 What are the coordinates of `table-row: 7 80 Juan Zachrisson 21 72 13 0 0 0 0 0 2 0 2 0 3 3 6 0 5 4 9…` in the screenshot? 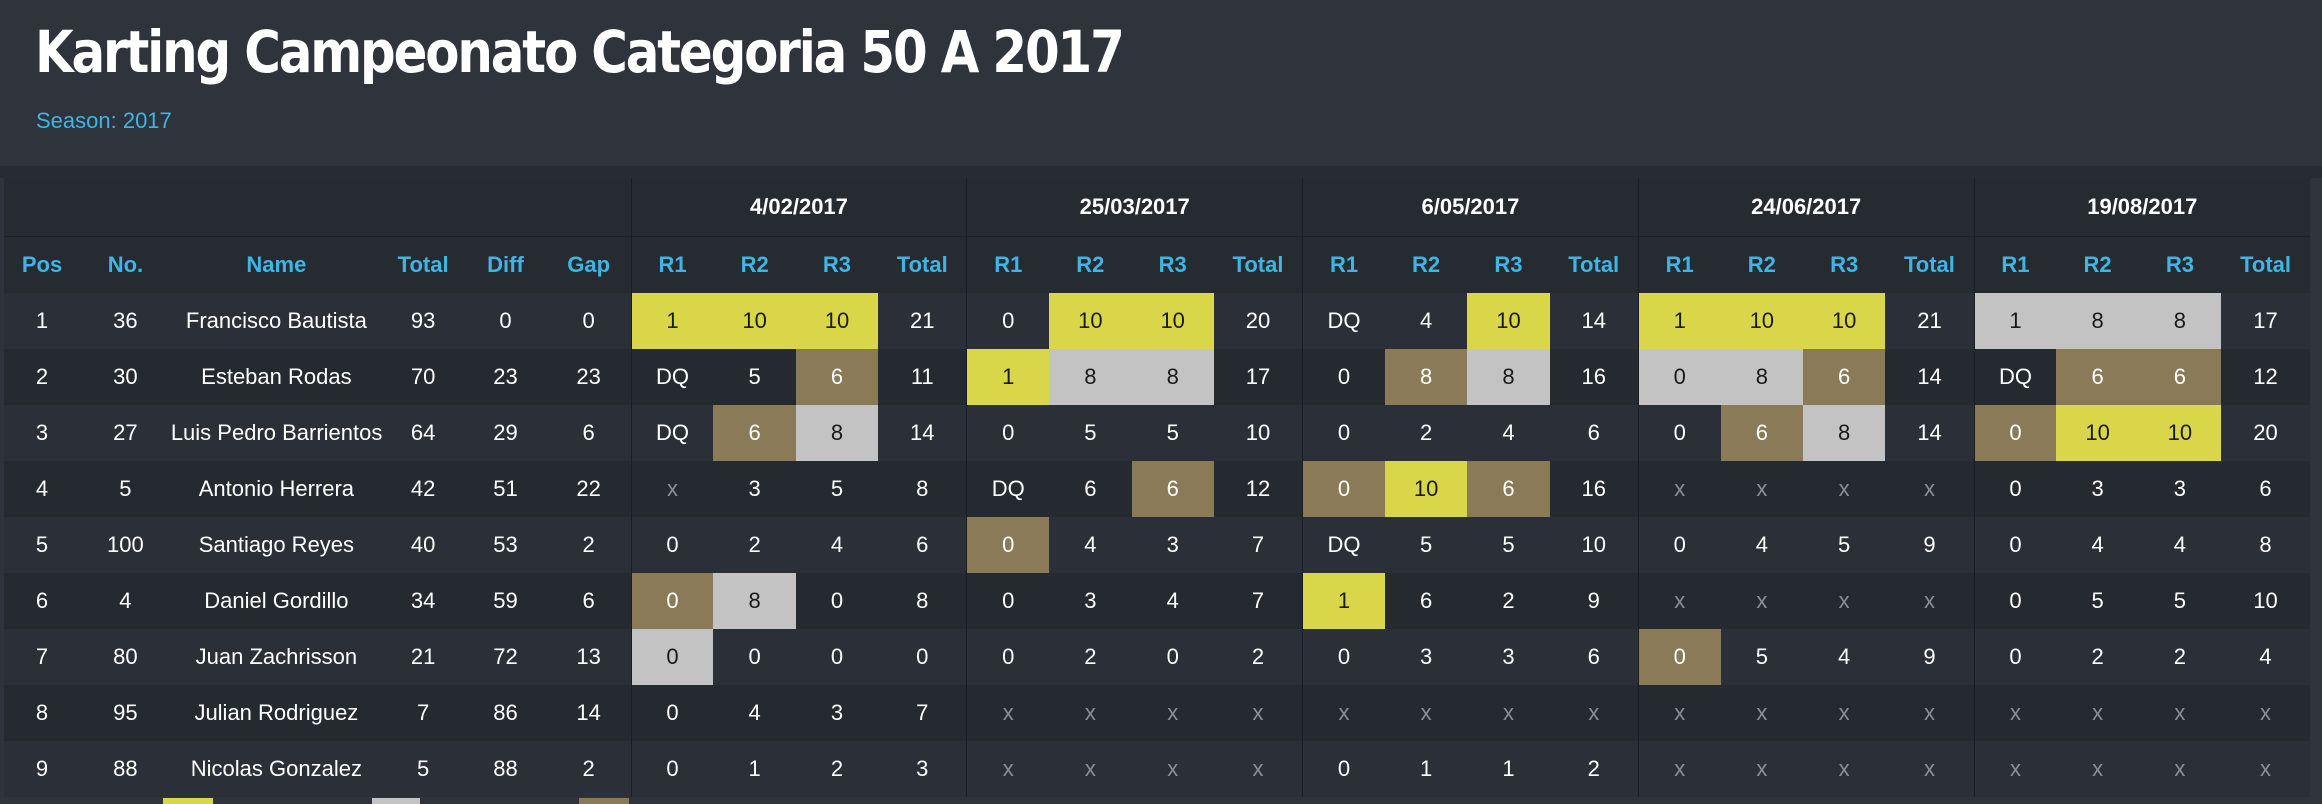 It's located at (1157, 657).